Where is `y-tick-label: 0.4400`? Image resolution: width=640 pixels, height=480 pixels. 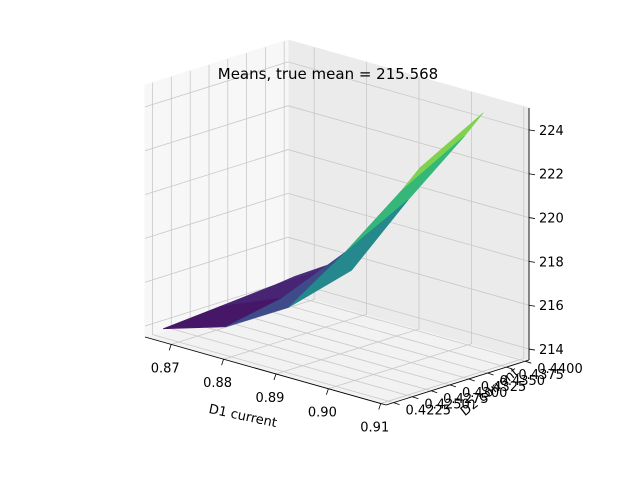 y-tick-label: 0.4400 is located at coordinates (560, 369).